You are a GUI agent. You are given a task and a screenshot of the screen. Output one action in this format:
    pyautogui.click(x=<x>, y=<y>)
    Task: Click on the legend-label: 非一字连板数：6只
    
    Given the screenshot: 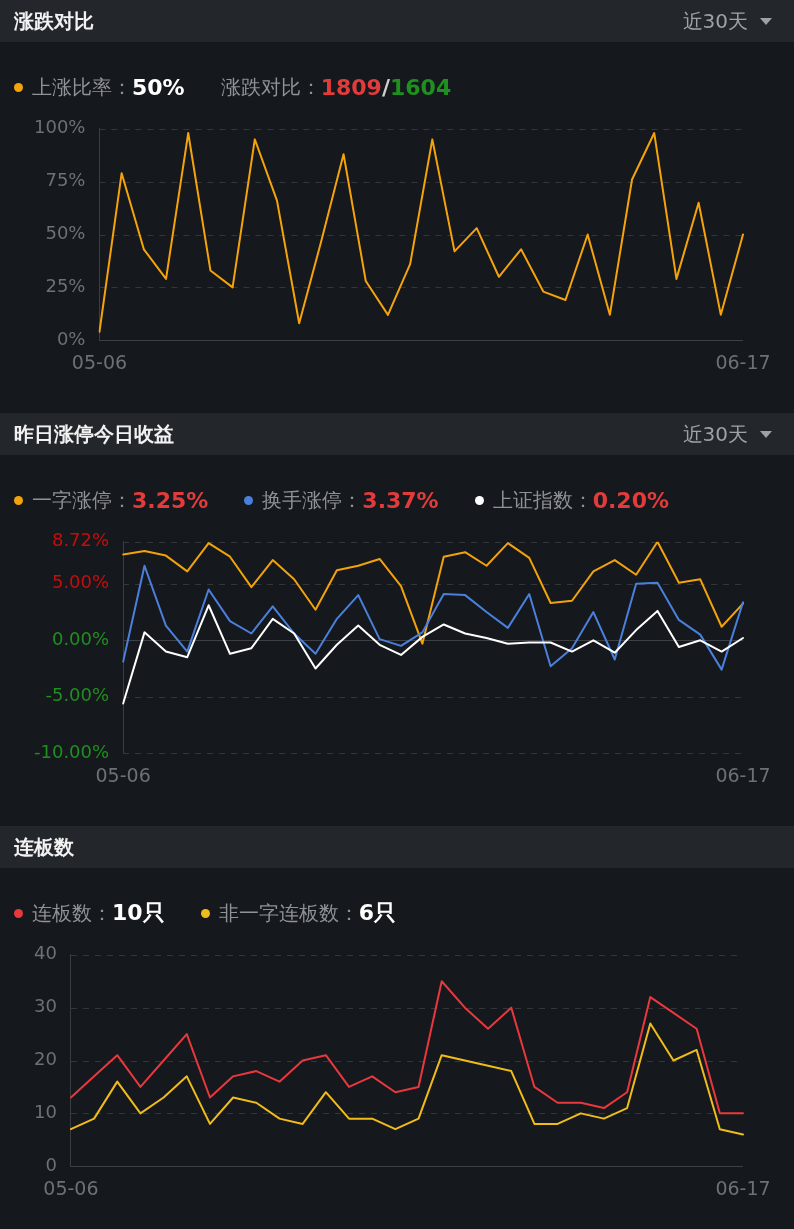 What is the action you would take?
    pyautogui.click(x=307, y=913)
    